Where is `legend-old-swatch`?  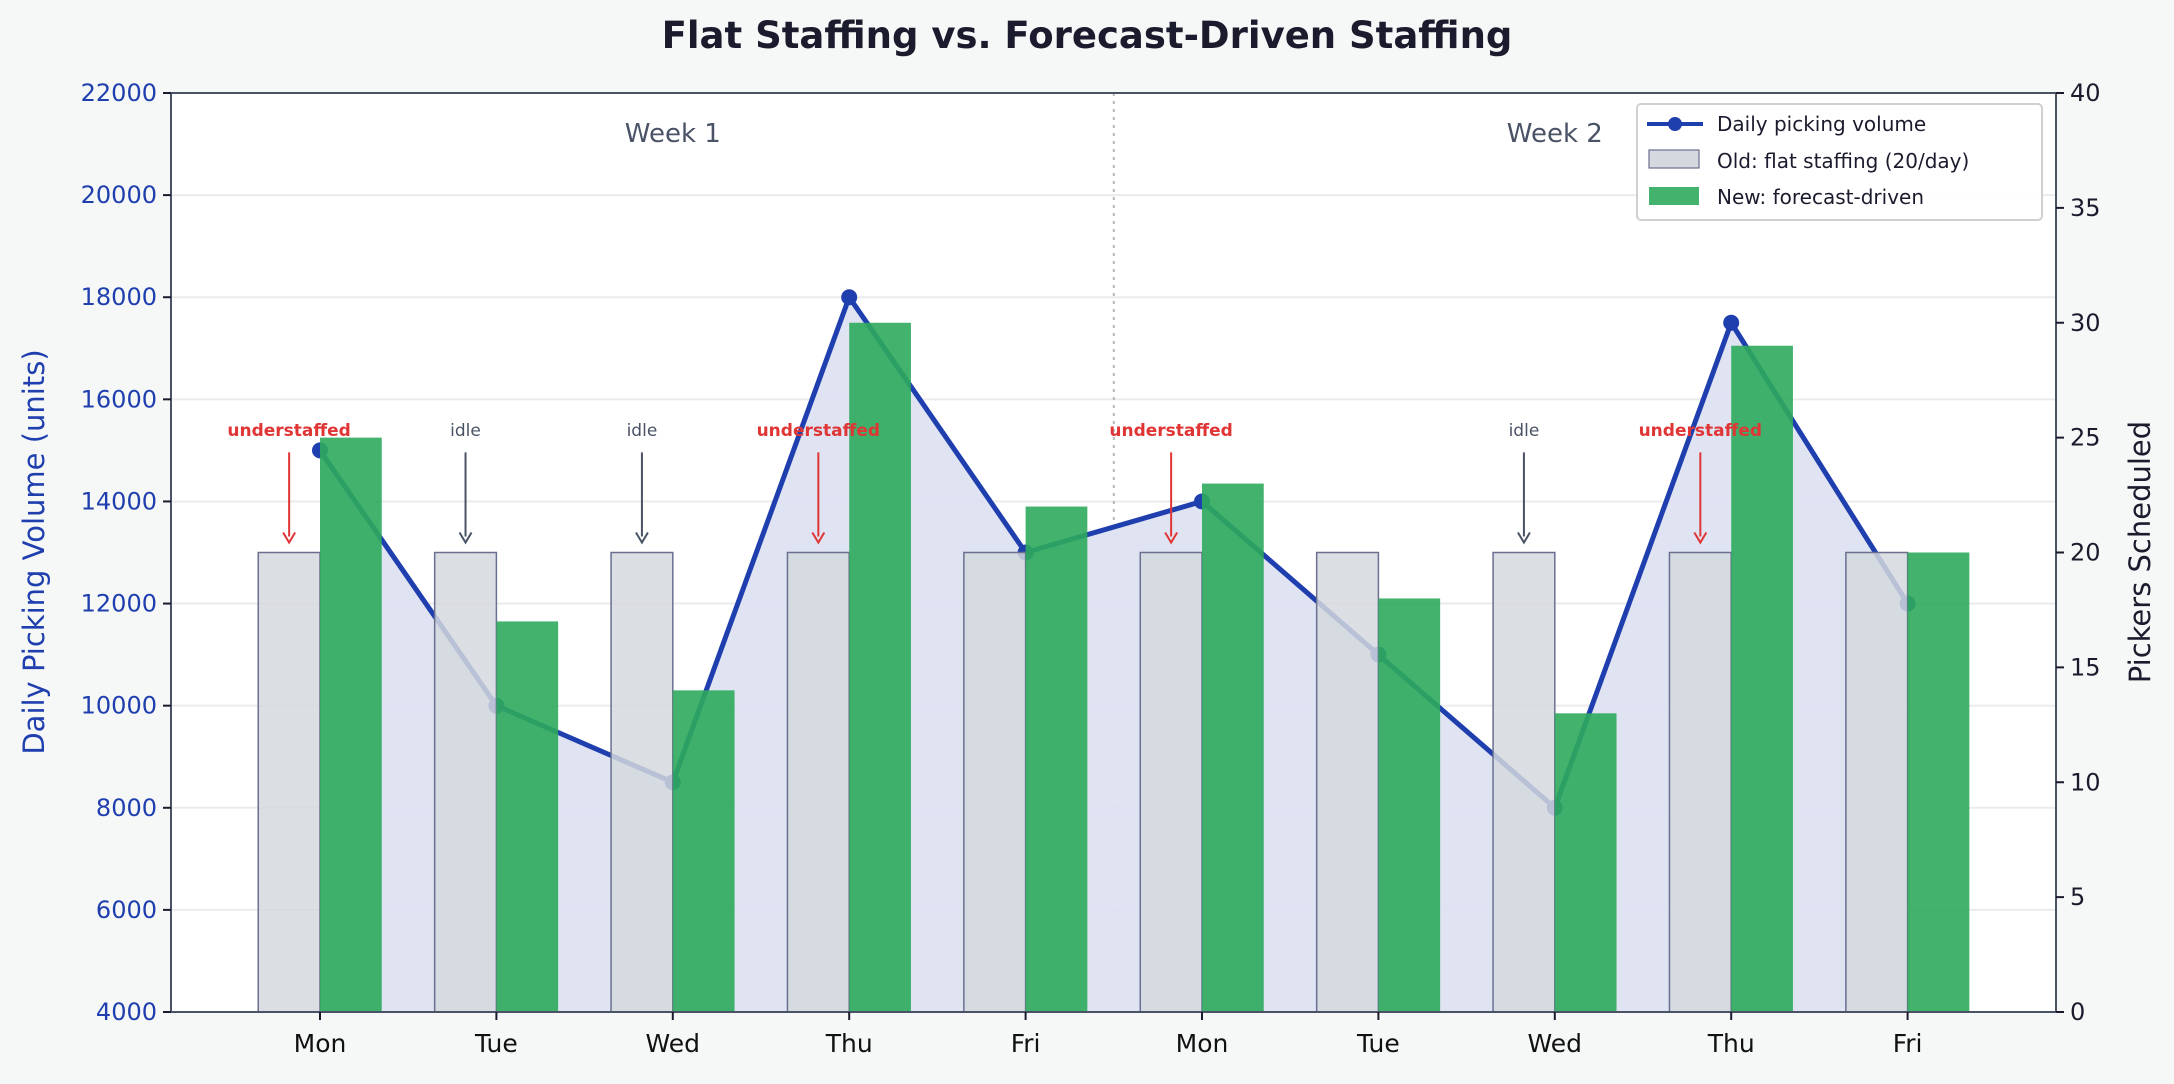
legend-old-swatch is located at coordinates (1674, 159).